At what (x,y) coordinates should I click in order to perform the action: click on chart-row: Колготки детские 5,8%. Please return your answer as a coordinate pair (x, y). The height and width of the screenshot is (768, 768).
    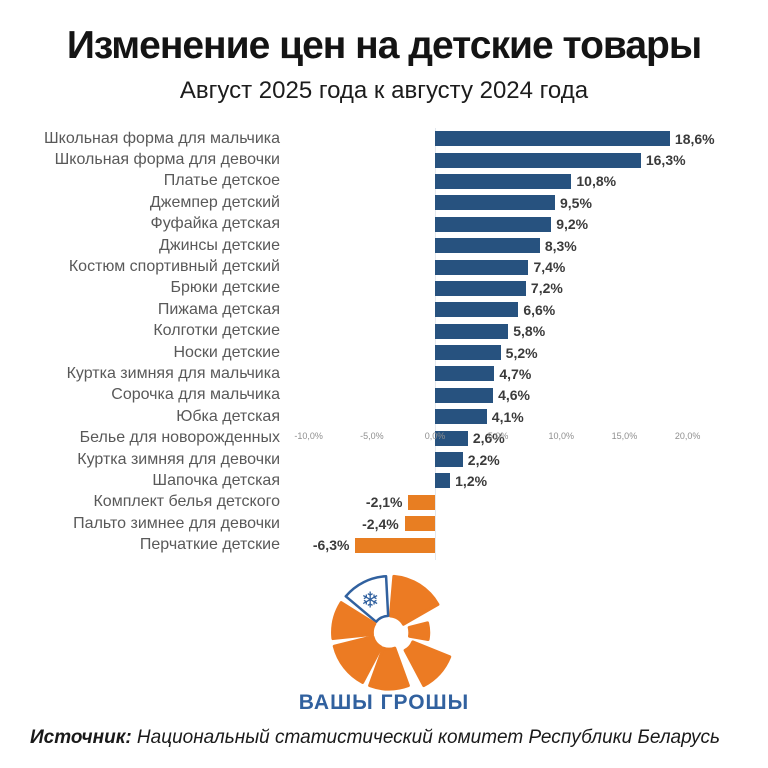
    Looking at the image, I should click on (384, 331).